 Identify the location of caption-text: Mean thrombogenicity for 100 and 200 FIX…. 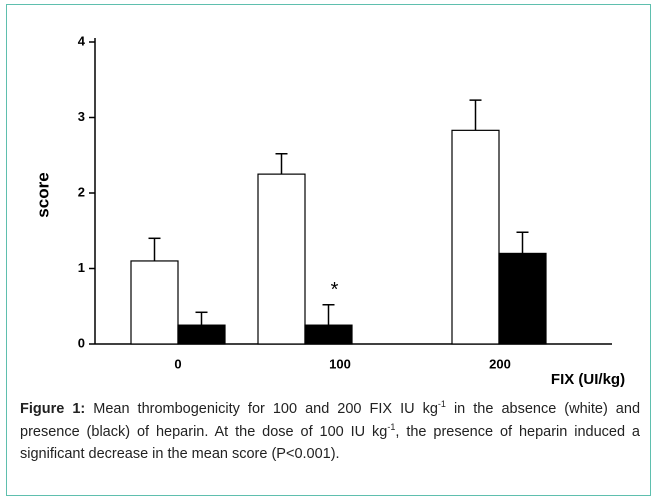
(261, 409).